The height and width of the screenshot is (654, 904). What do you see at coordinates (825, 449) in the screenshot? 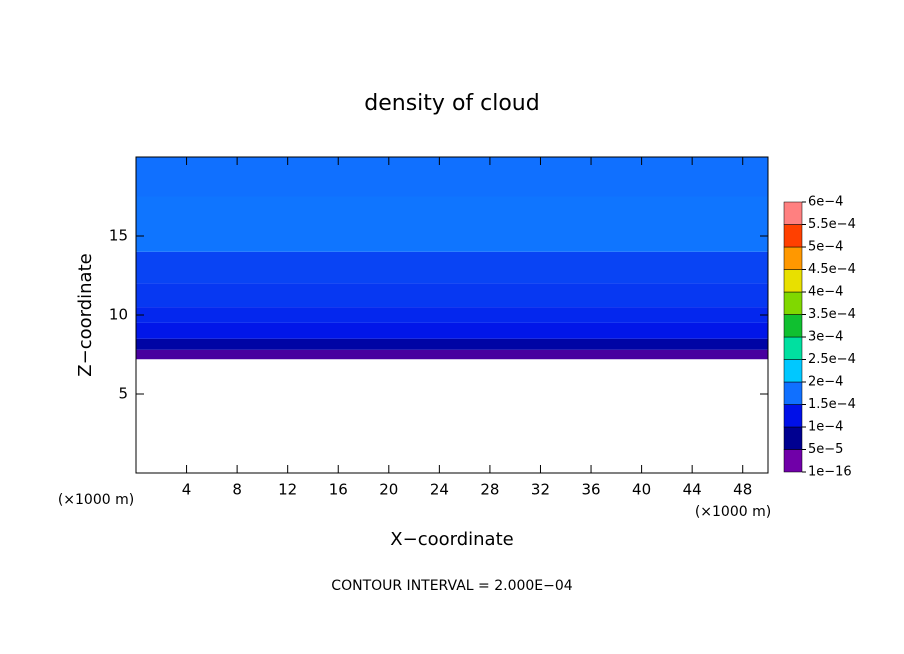
I see `colorbar-label: 5e−5` at bounding box center [825, 449].